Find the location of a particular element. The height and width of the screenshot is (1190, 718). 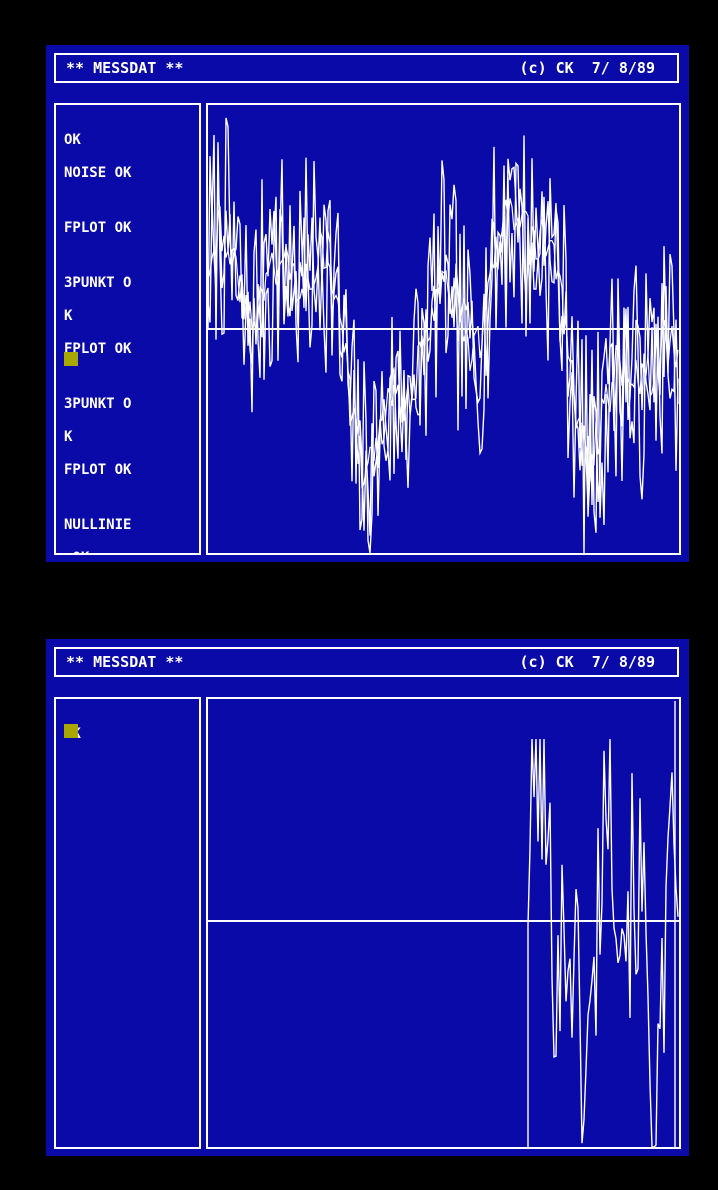

waveform-trace-raw is located at coordinates (603, 942).